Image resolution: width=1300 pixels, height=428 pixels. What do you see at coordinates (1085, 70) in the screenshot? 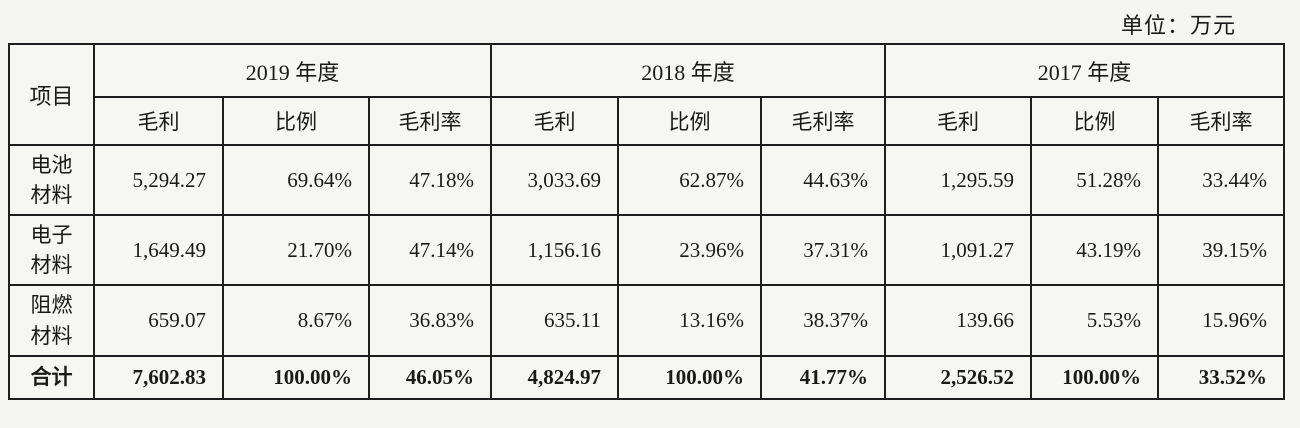
I see `year-header-2017: 2017 年度` at bounding box center [1085, 70].